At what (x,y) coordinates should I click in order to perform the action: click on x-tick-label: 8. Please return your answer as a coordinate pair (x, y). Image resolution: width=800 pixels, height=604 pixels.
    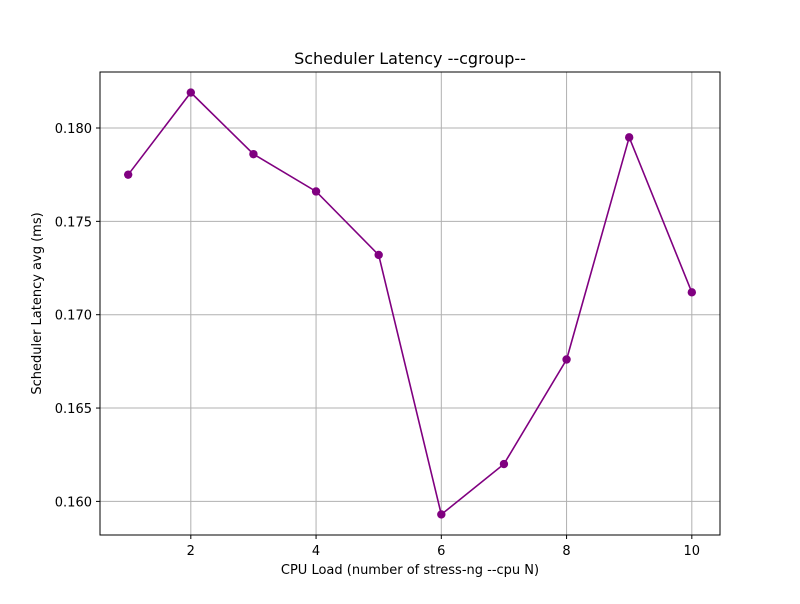
    Looking at the image, I should click on (566, 551).